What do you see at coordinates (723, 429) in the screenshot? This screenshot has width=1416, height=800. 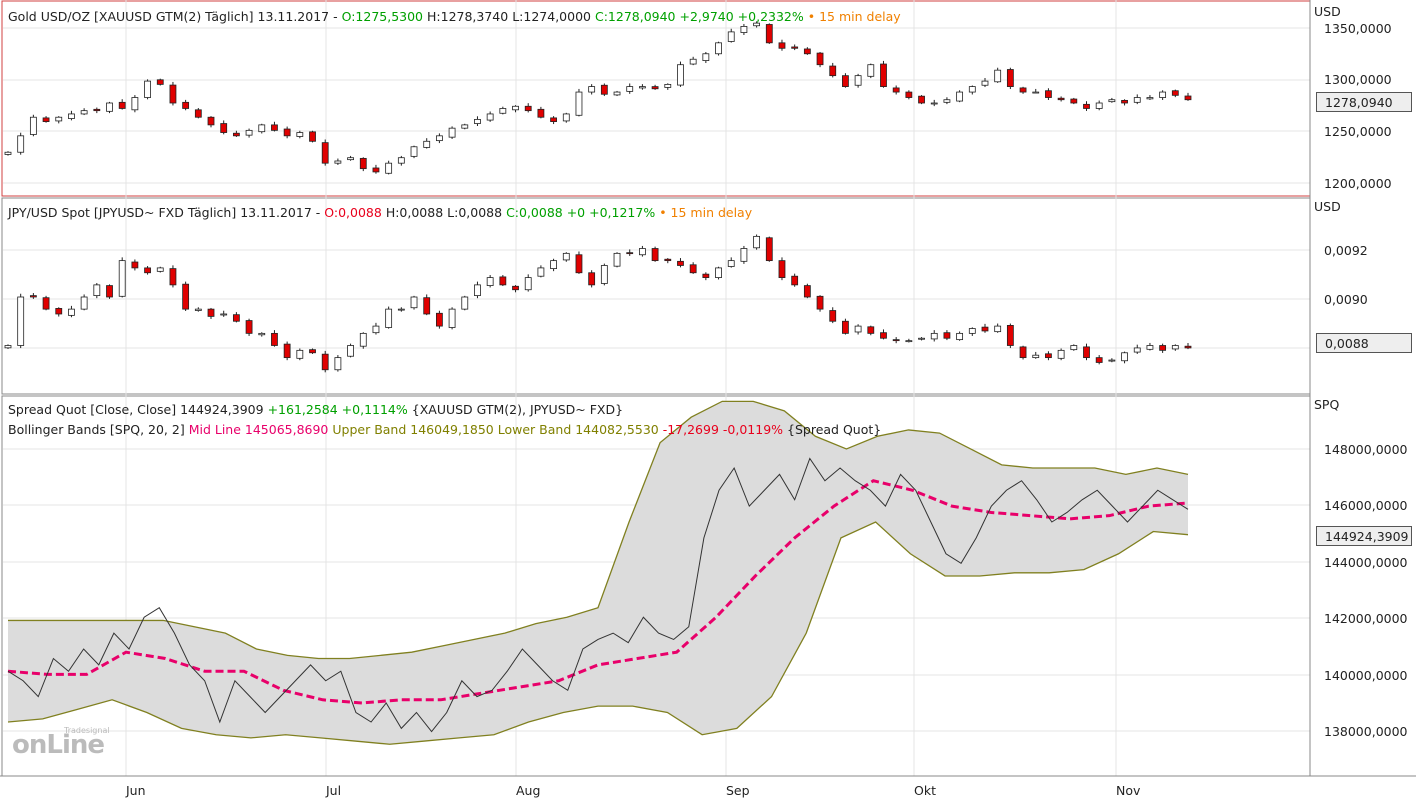 I see `bollinger-change: -17,2699 -0,0119%` at bounding box center [723, 429].